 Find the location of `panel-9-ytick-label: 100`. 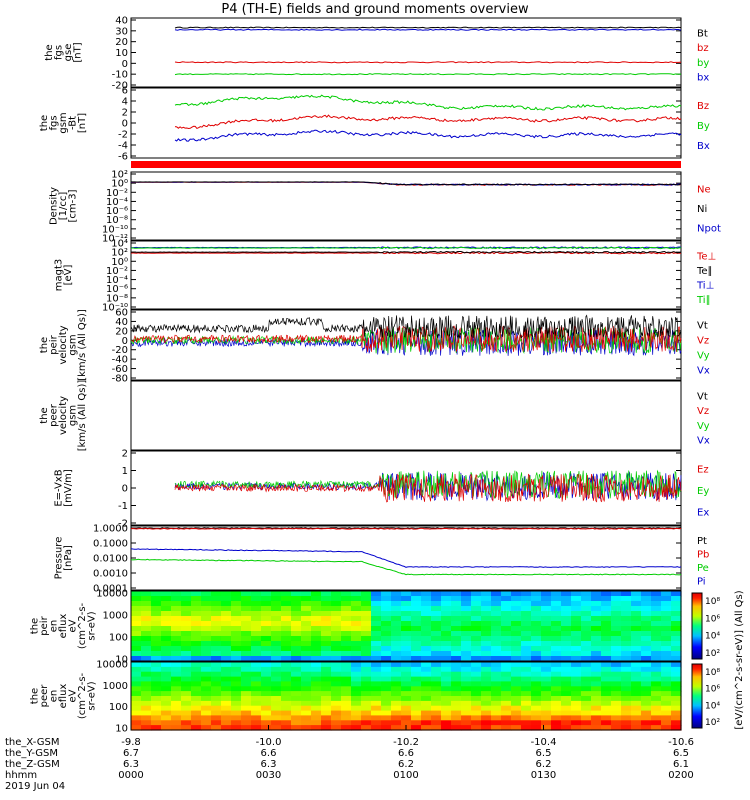

panel-9-ytick-label: 100 is located at coordinates (118, 638).